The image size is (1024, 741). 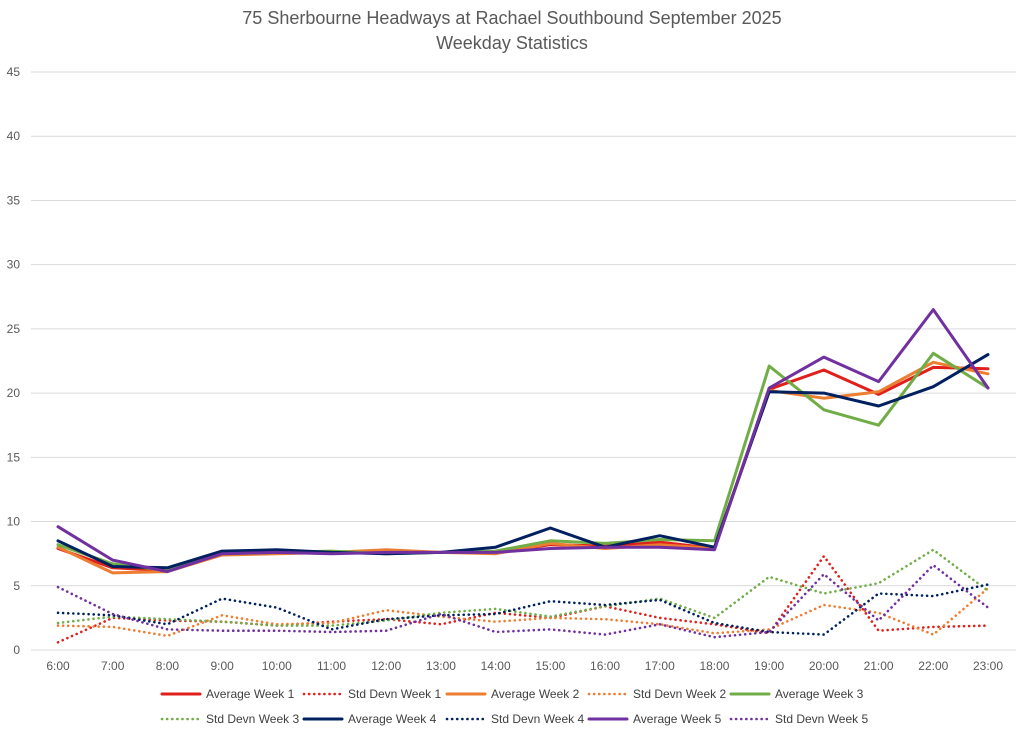 I want to click on legend-label: Average Week 5, so click(x=677, y=719).